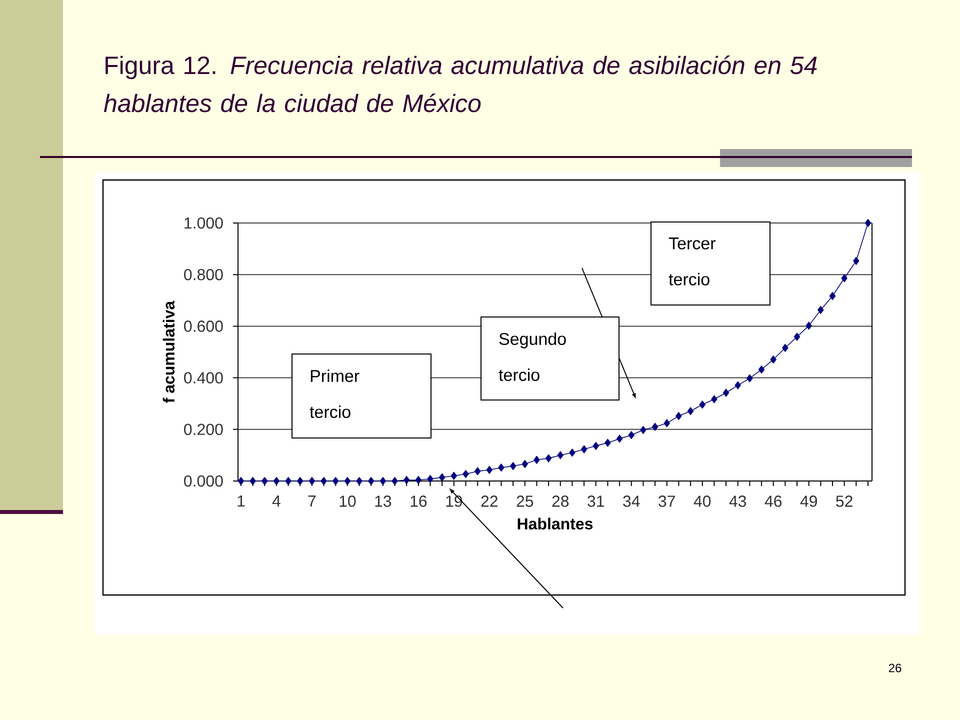  What do you see at coordinates (383, 501) in the screenshot?
I see `x-tick-label: 13` at bounding box center [383, 501].